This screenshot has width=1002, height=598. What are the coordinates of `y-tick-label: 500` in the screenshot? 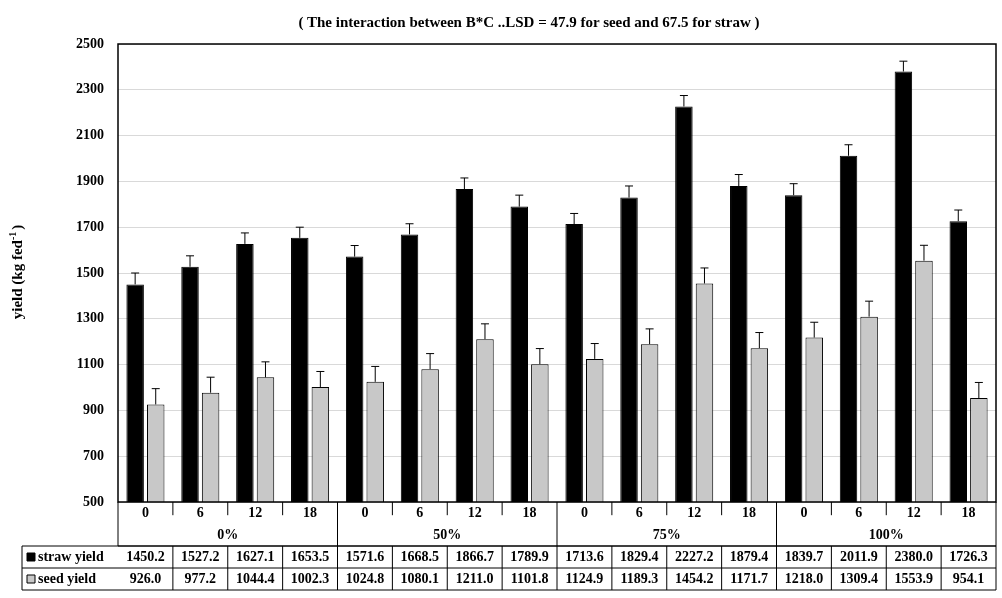 It's located at (93, 501).